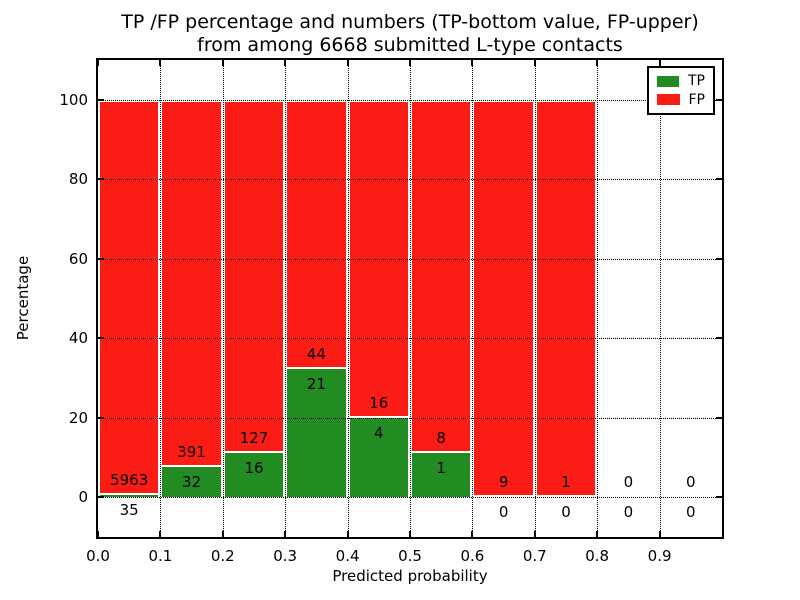  Describe the element at coordinates (441, 438) in the screenshot. I see `fp-count-label: 8` at that location.